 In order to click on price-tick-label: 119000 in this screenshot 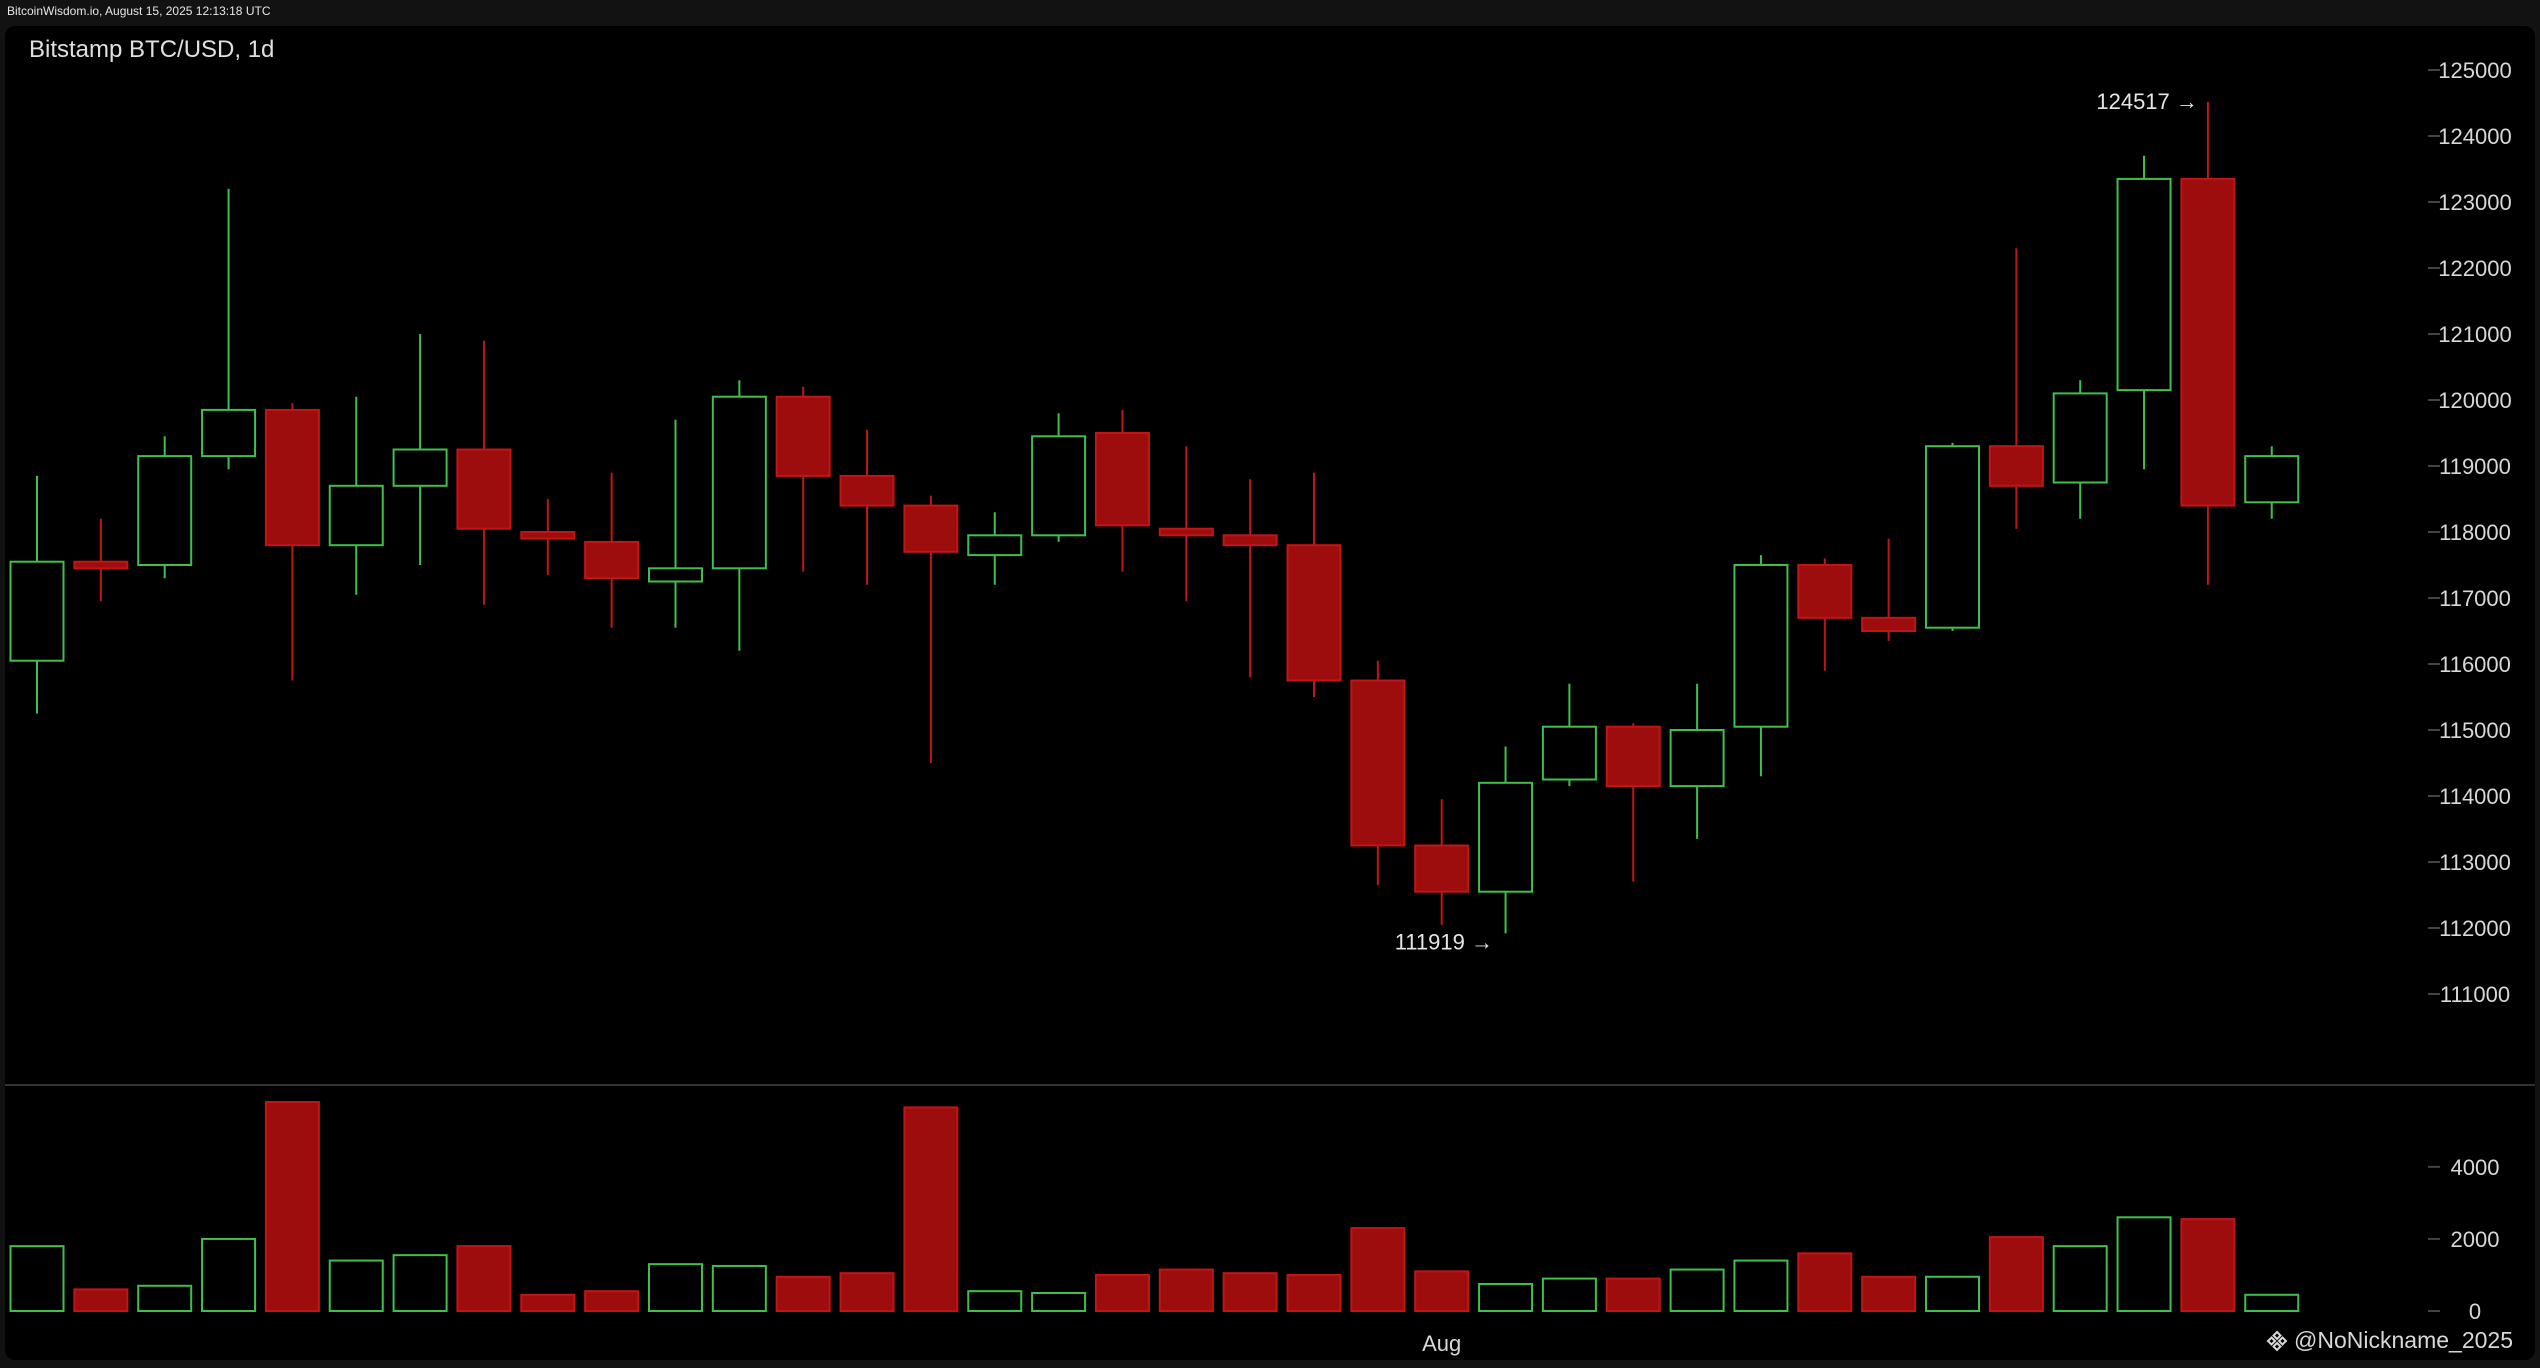, I will do `click(2475, 466)`.